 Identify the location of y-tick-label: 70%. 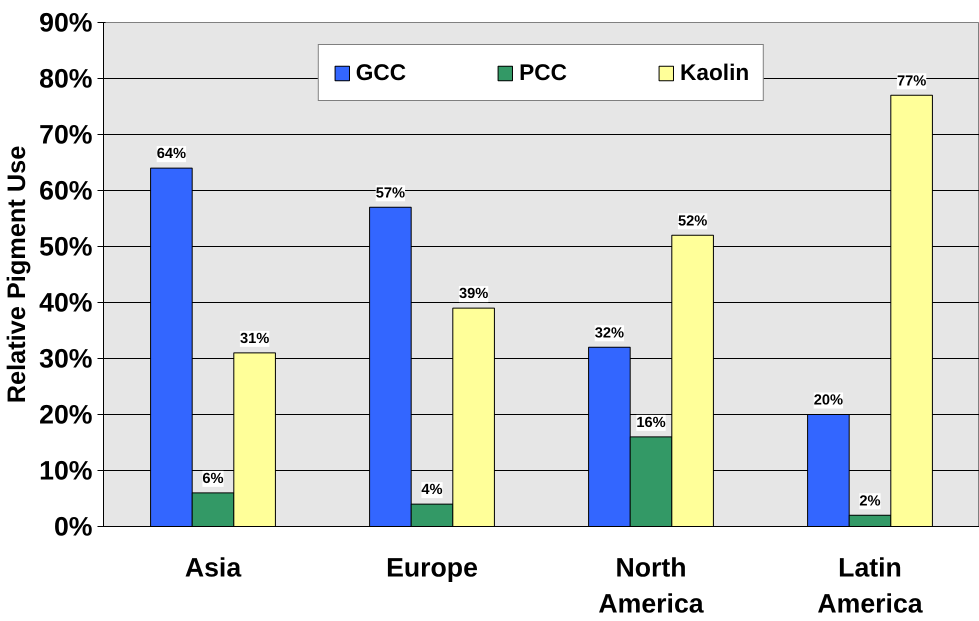
(66, 135).